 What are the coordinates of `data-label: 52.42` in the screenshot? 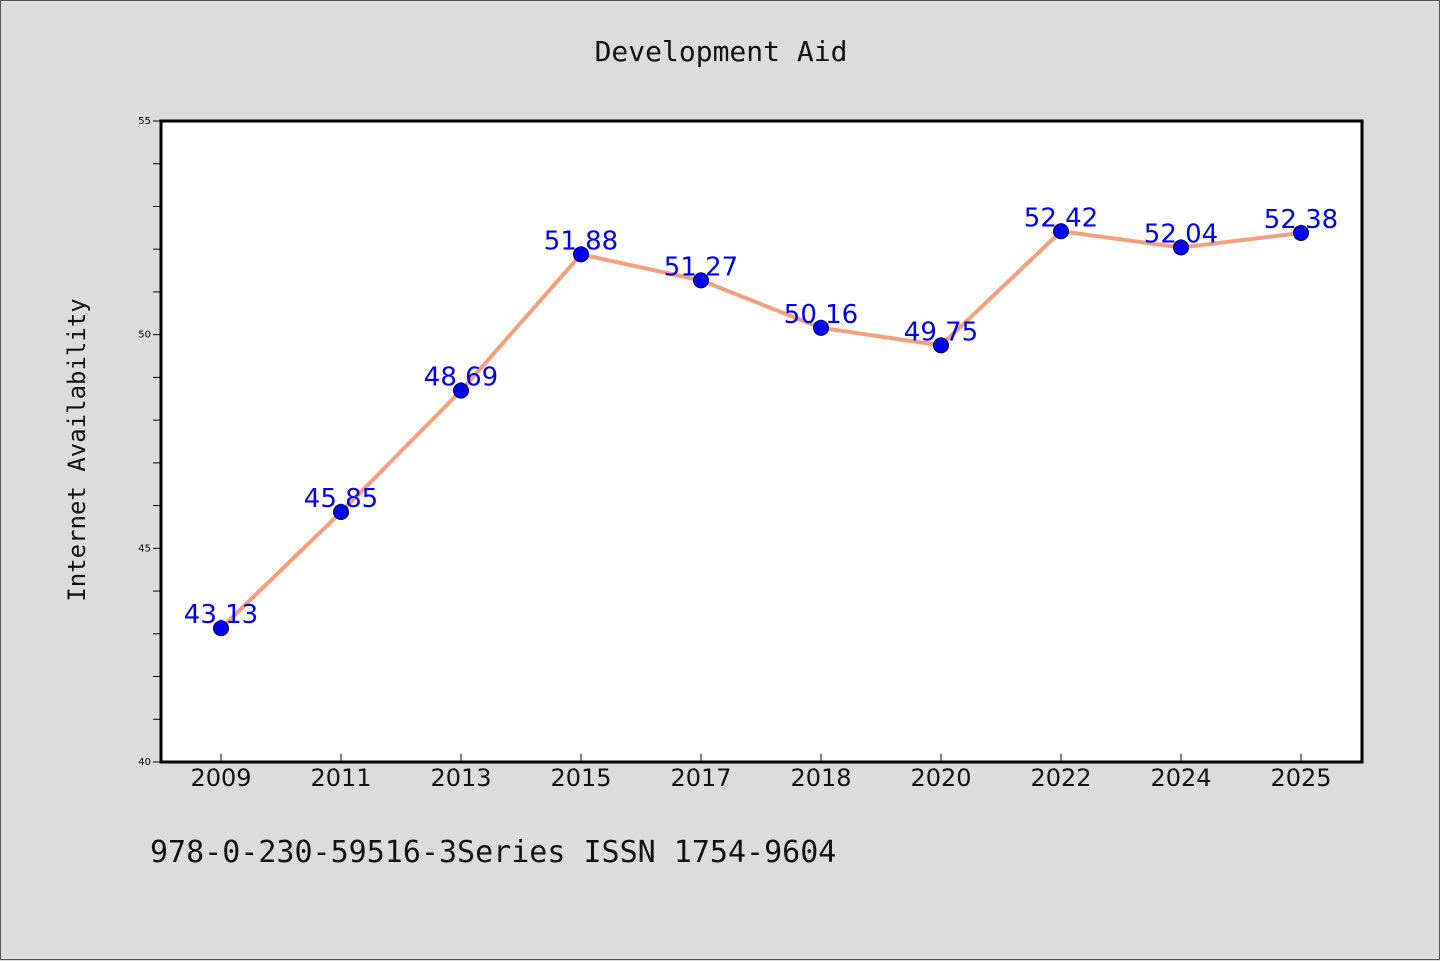 It's located at (1061, 218).